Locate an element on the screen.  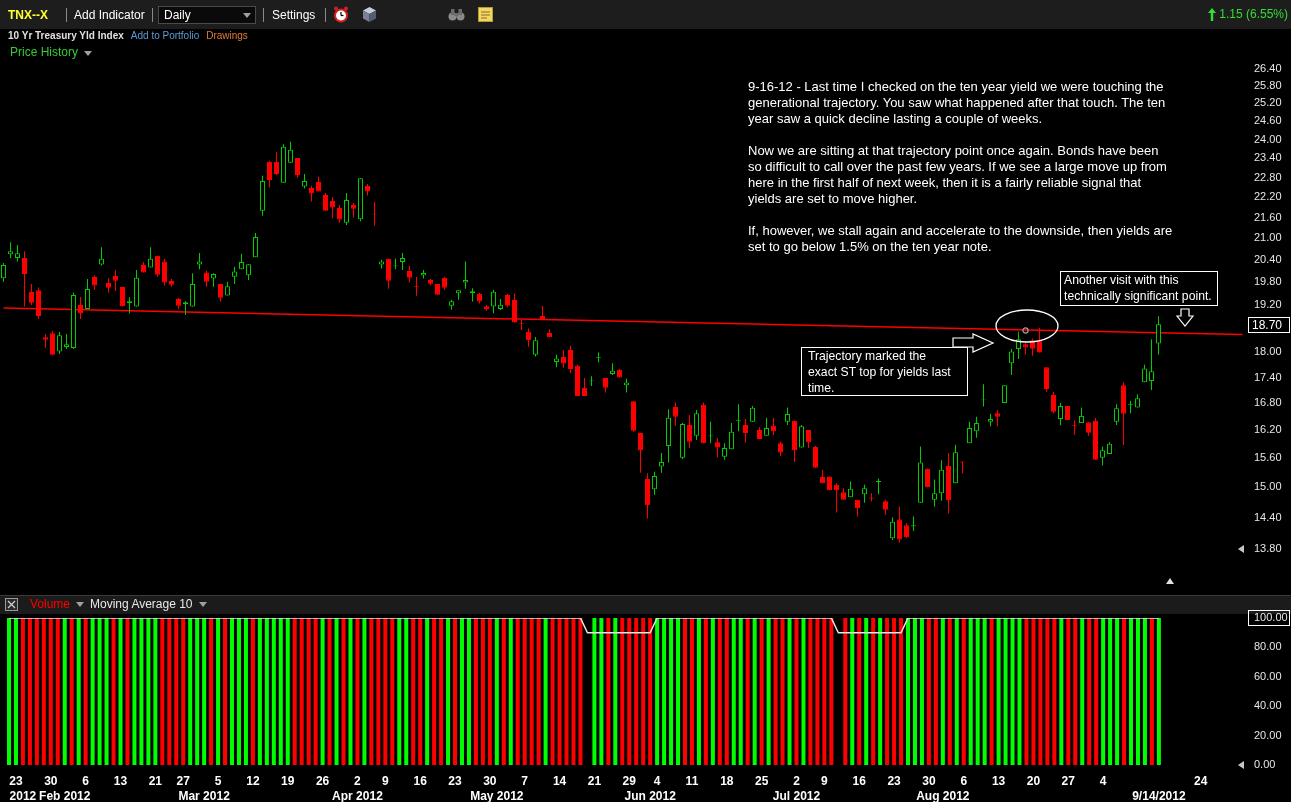
y-tick-label: 21.00 is located at coordinates (1268, 237).